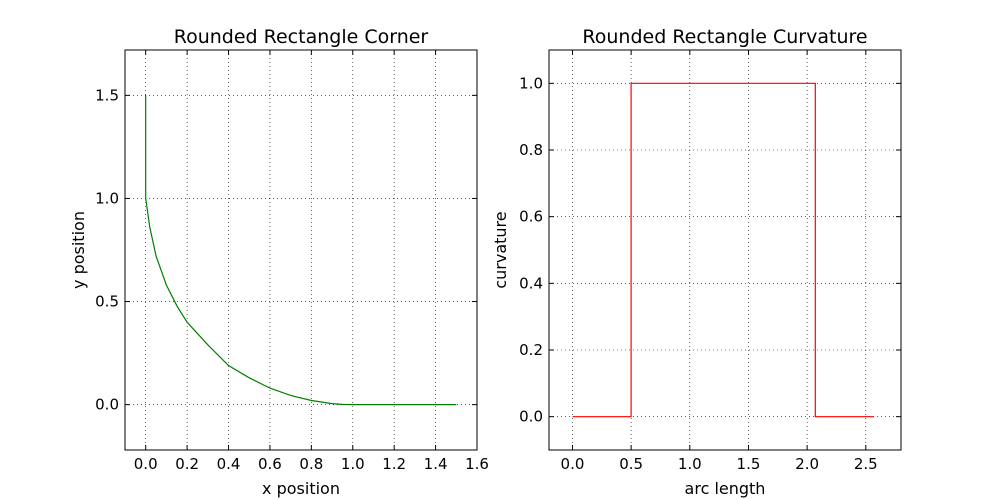  What do you see at coordinates (187, 464) in the screenshot?
I see `corner-x-tick-label: 0.2` at bounding box center [187, 464].